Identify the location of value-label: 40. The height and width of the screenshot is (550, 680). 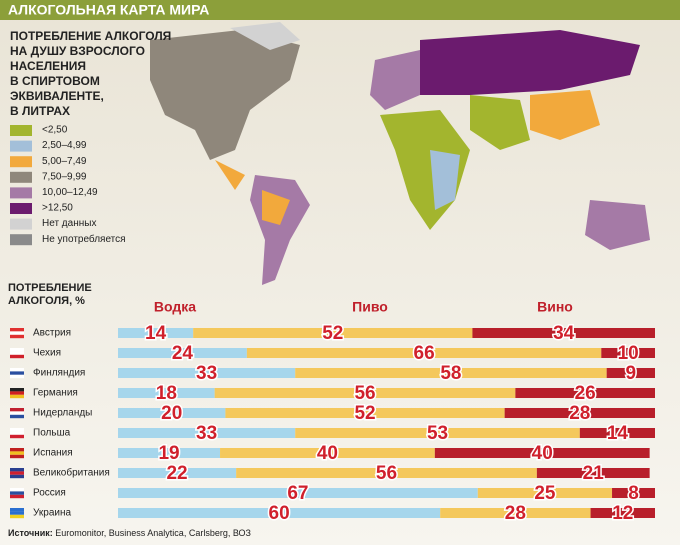
(542, 453).